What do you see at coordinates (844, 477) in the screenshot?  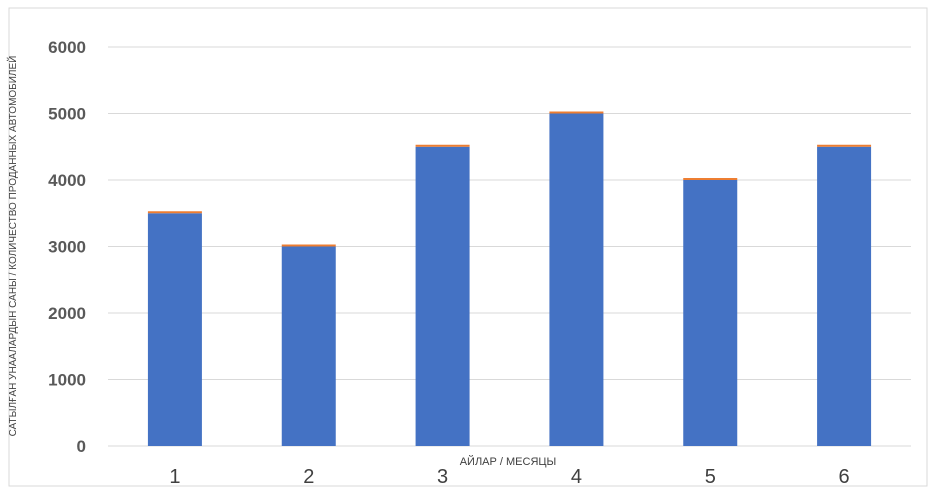 I see `x-tick-label: 6` at bounding box center [844, 477].